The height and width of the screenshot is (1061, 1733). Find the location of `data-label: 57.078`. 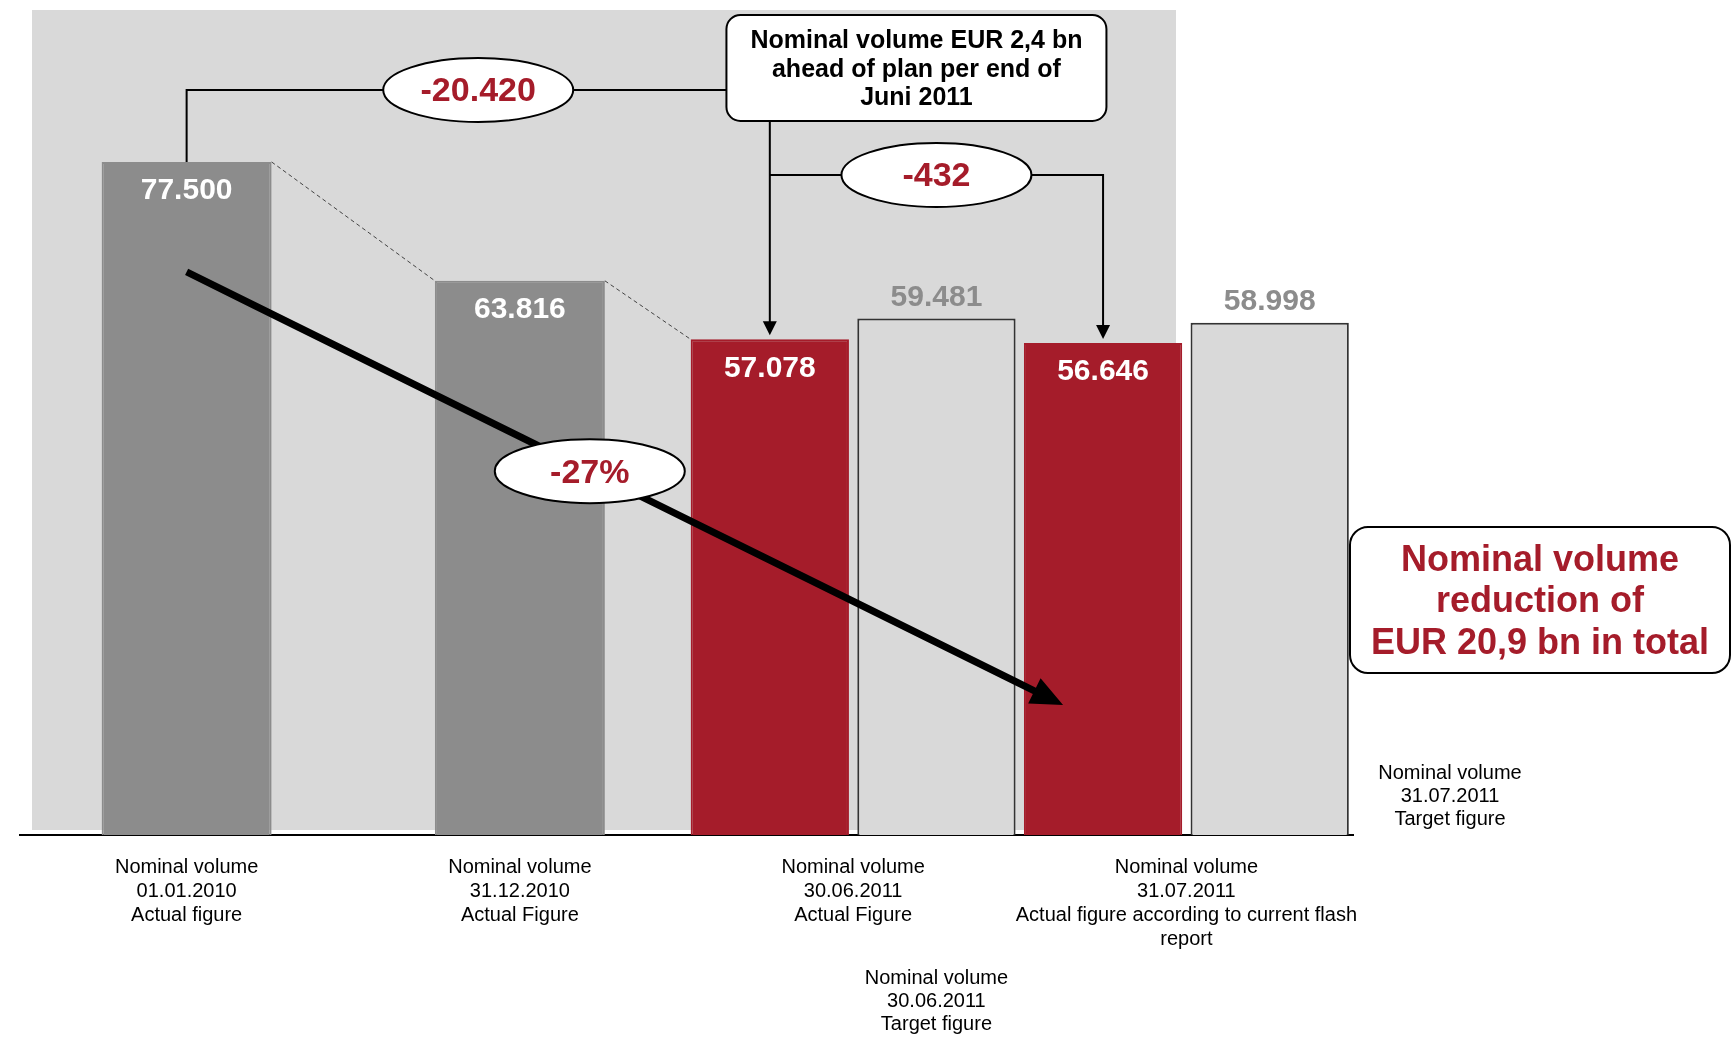

data-label: 57.078 is located at coordinates (769, 366).